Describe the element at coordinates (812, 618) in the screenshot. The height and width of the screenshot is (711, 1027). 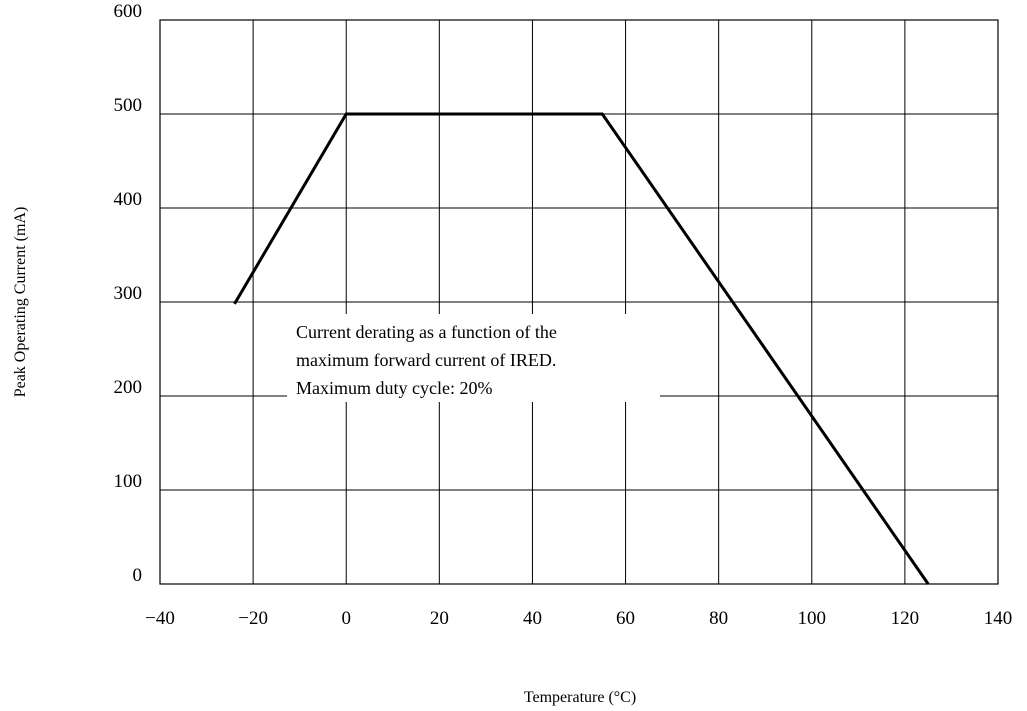
I see `x-tick-label: 100` at that location.